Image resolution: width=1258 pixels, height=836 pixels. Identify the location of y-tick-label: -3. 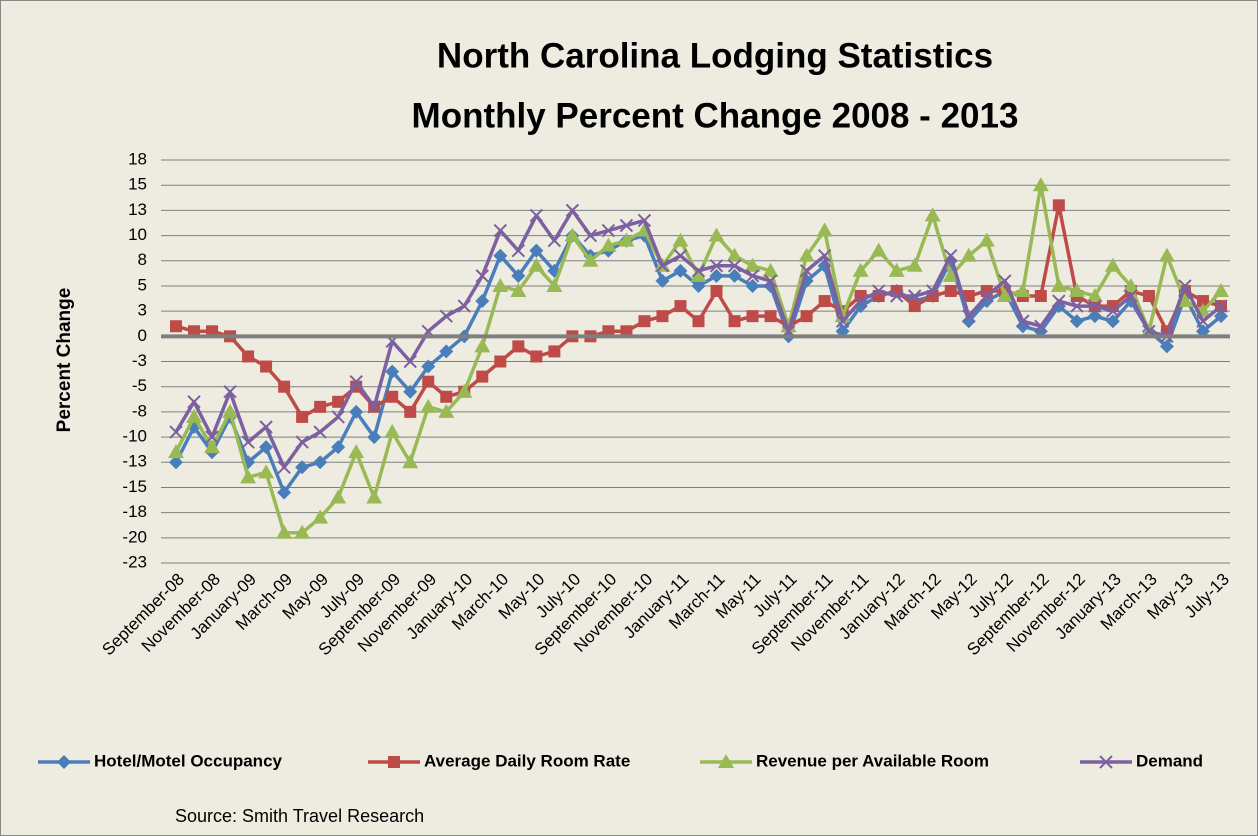
(139, 360).